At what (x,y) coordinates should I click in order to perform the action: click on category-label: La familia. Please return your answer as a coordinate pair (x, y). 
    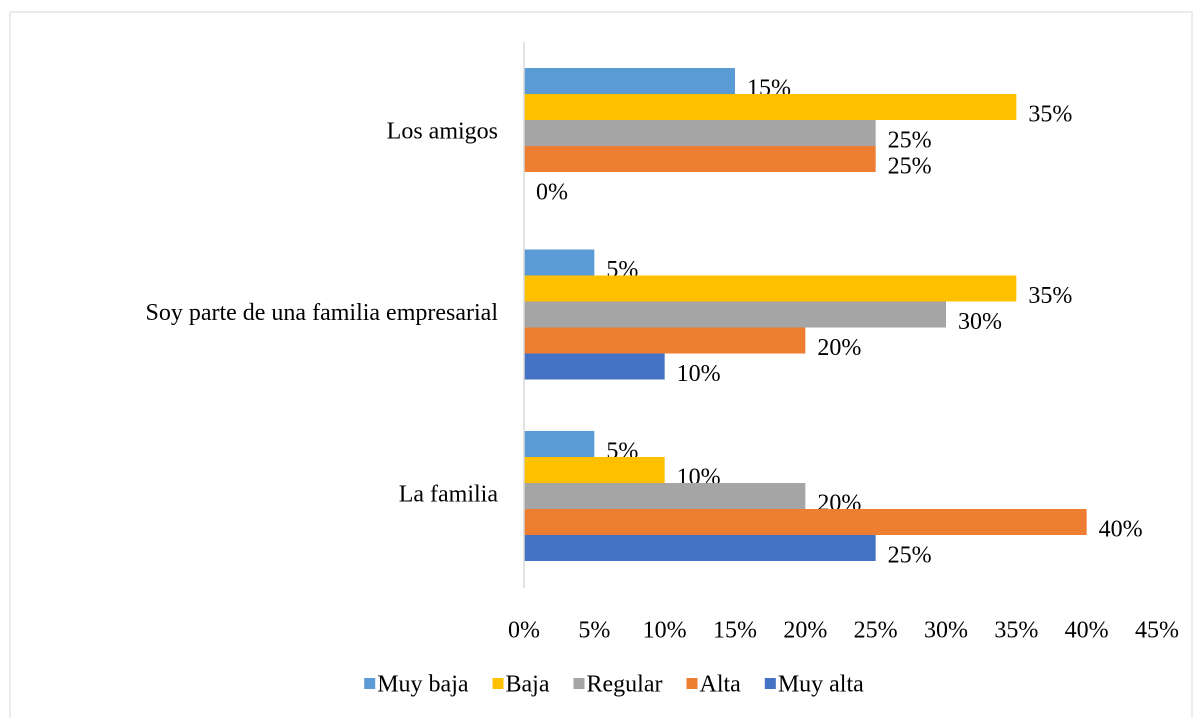
    Looking at the image, I should click on (449, 495).